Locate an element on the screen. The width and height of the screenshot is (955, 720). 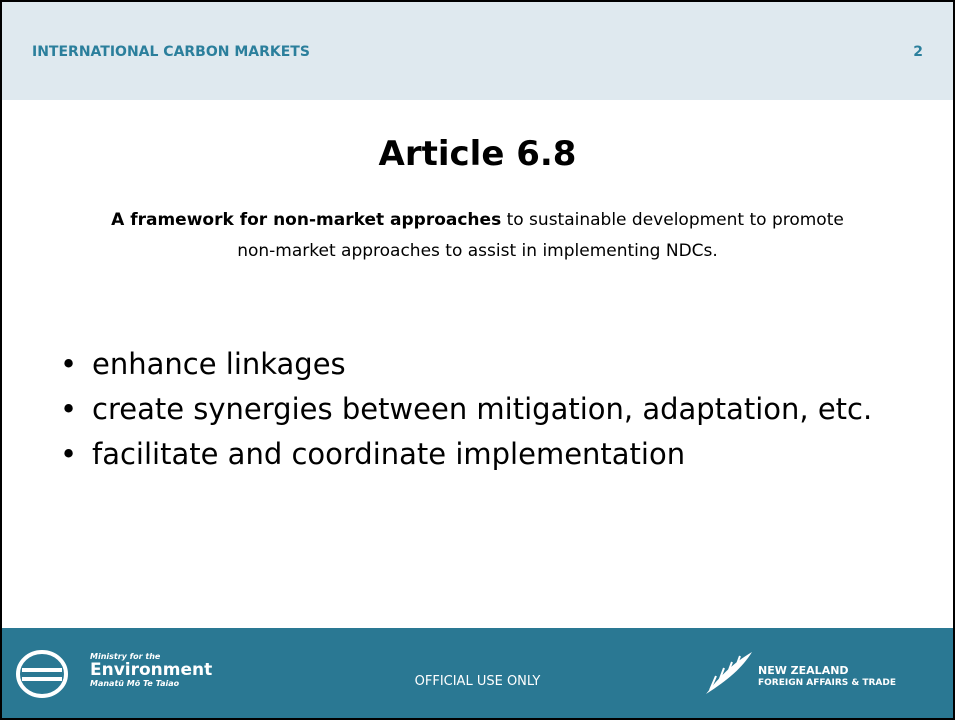
logo-maori: Manatū Mō Te Taiao is located at coordinates (135, 683).